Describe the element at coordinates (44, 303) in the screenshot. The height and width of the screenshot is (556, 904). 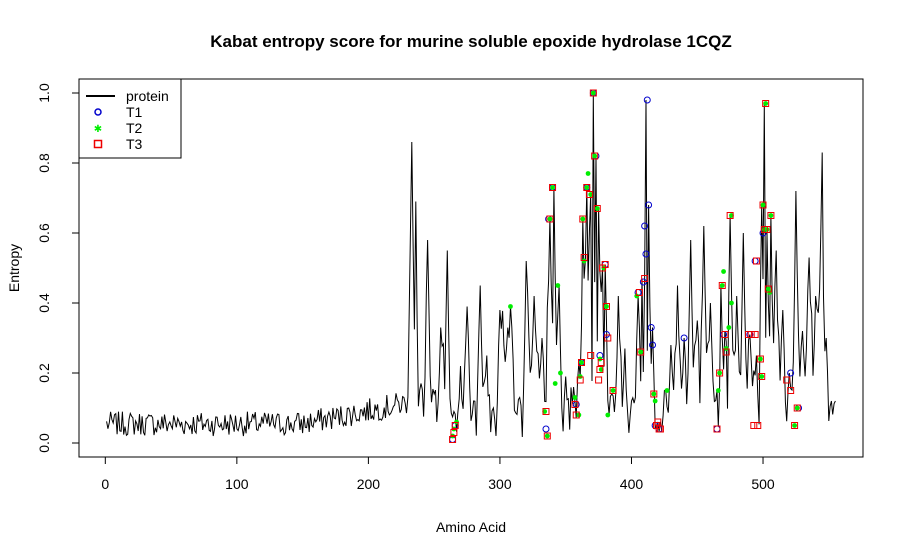
I see `y-tick-label: 0.4` at that location.